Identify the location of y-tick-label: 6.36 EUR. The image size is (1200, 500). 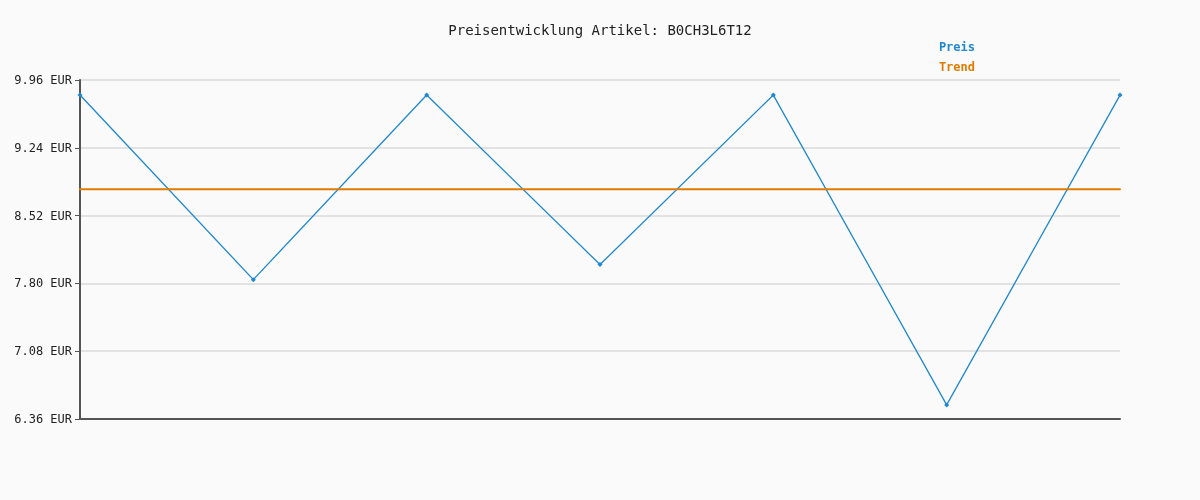
(43, 419).